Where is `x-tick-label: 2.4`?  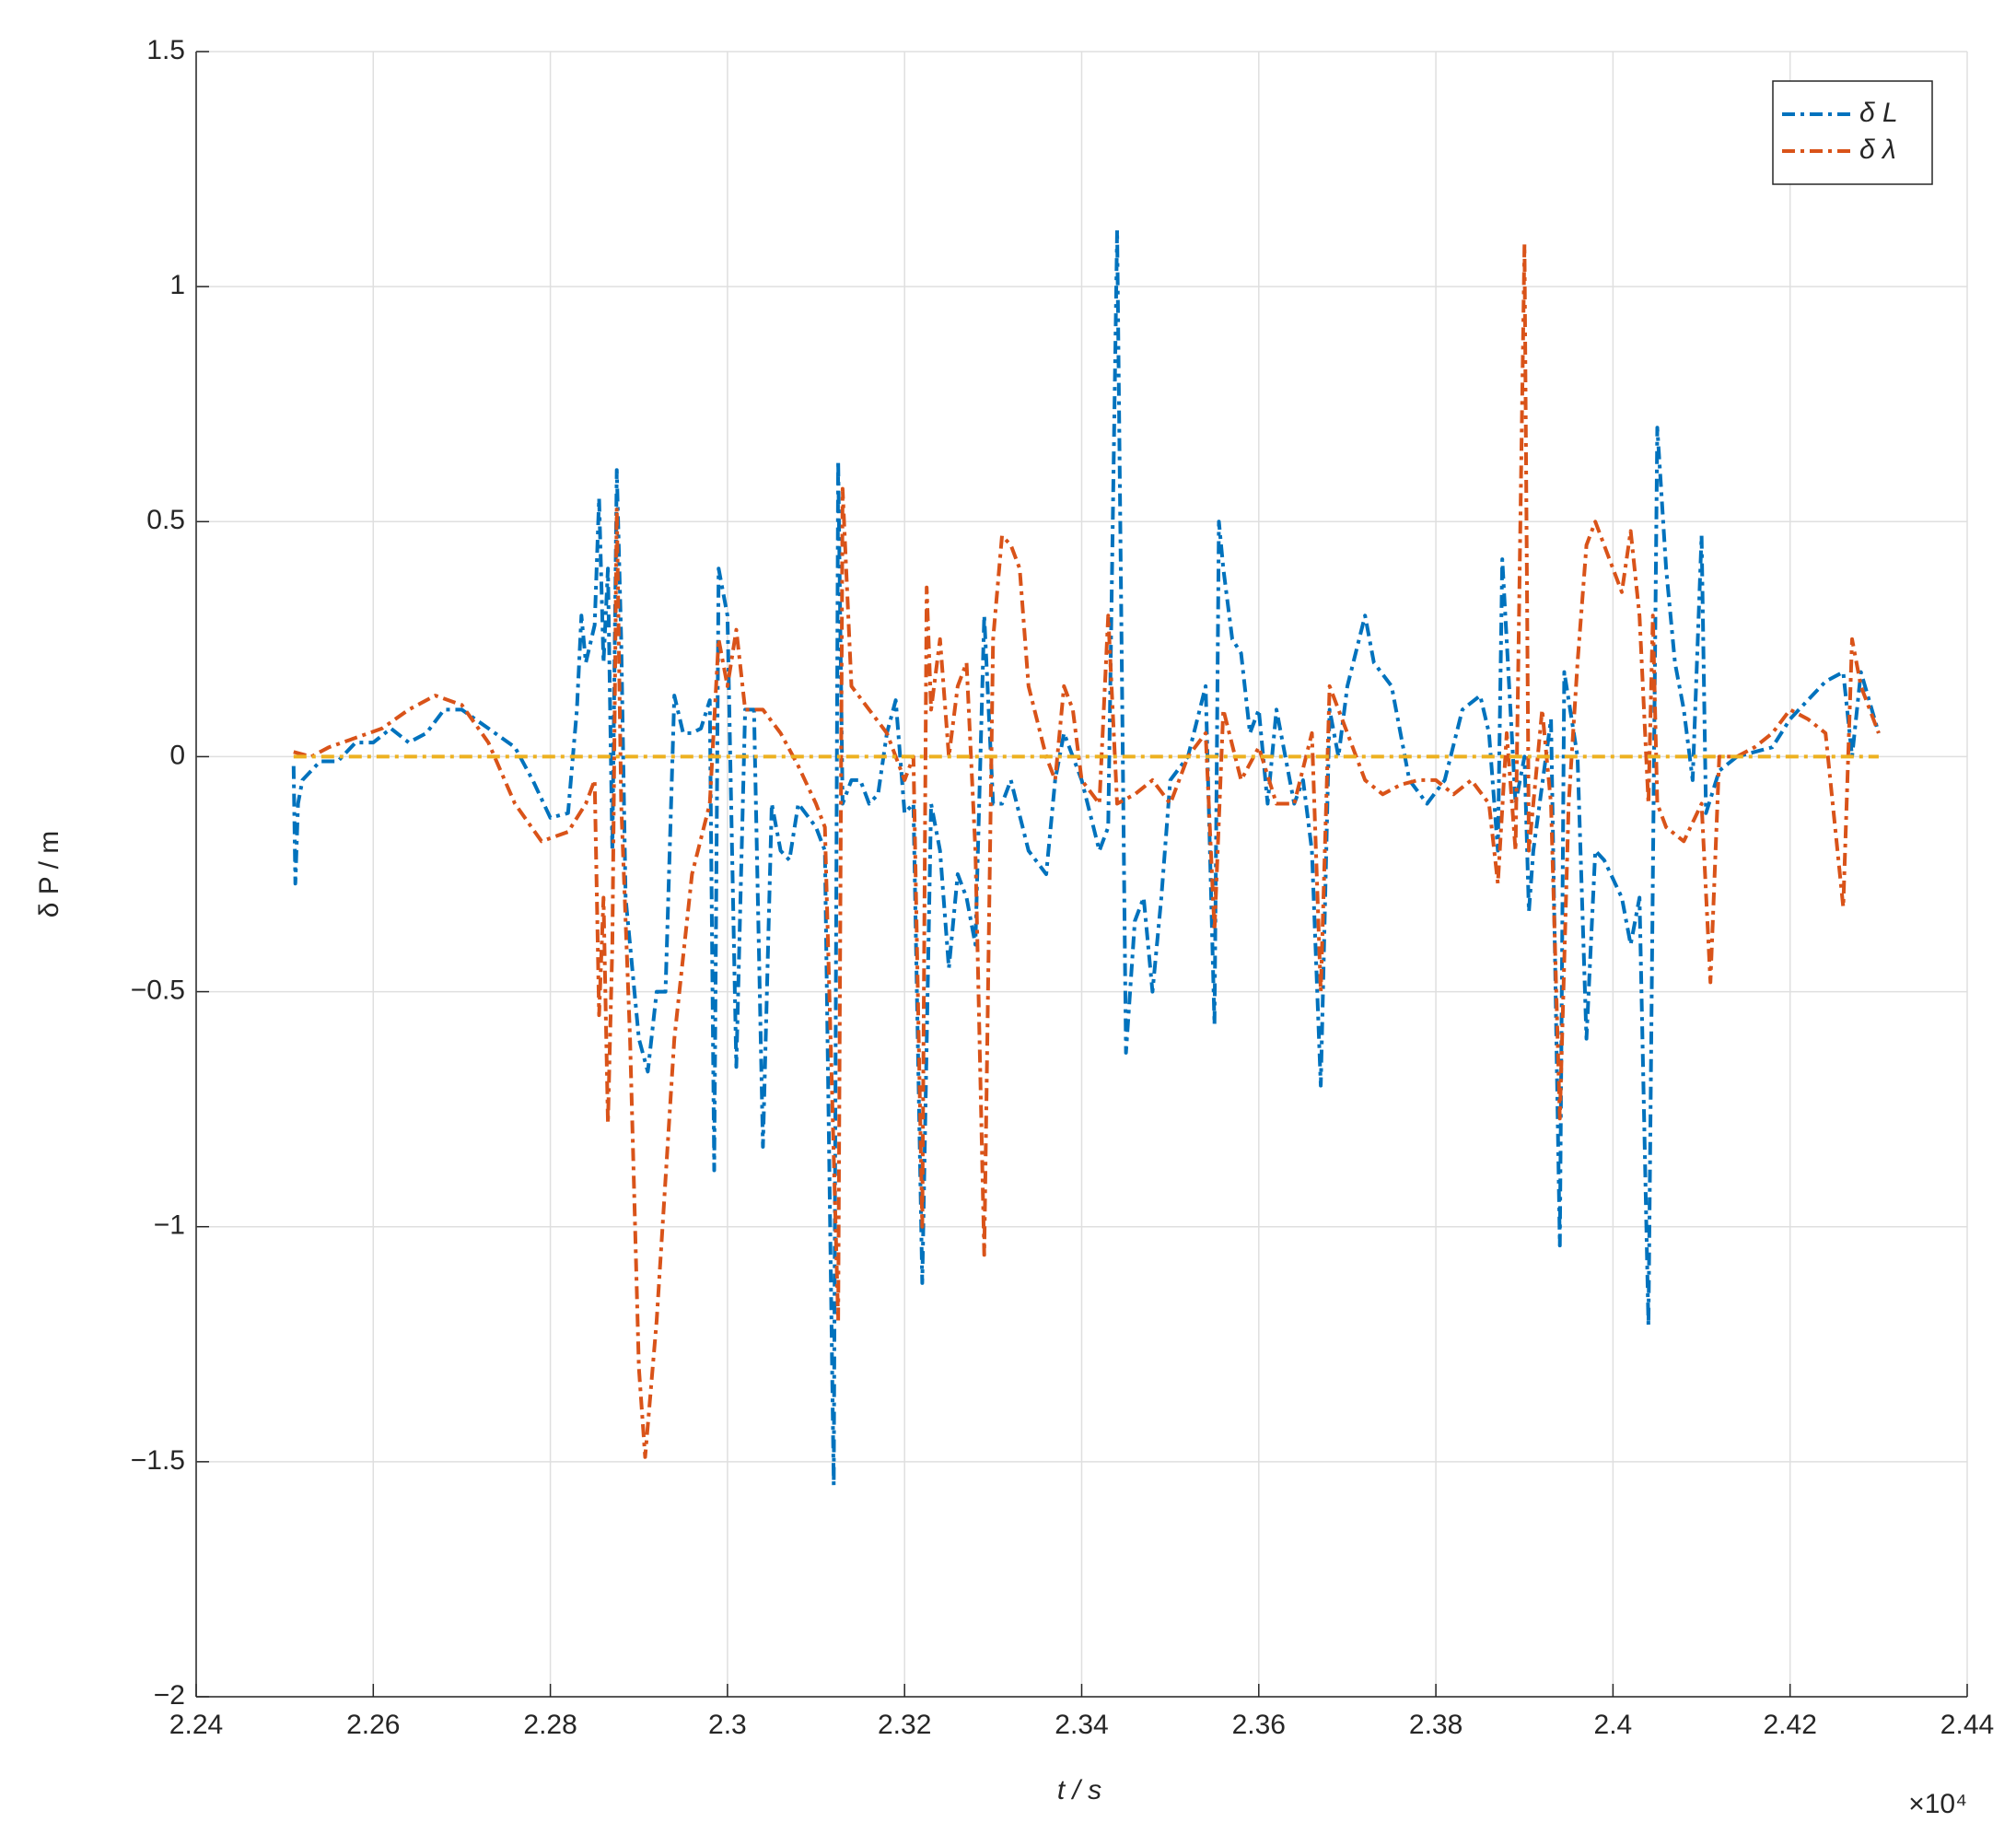
x-tick-label: 2.4 is located at coordinates (1614, 1725).